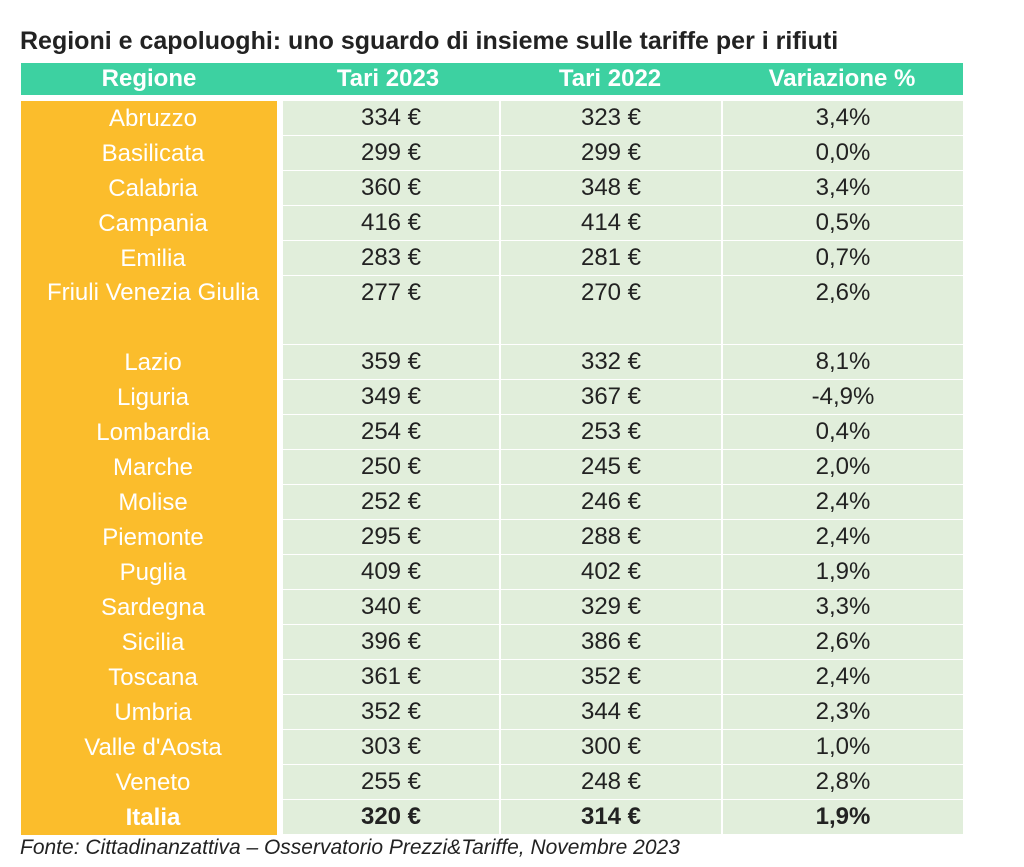 The image size is (1024, 867). I want to click on tari-2023-cell: 396 €, so click(388, 642).